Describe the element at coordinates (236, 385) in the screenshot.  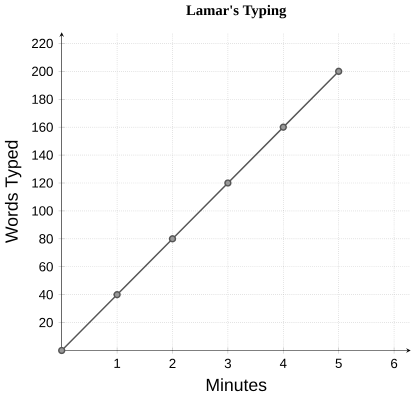
I see `x-axis-title: Minutes` at that location.